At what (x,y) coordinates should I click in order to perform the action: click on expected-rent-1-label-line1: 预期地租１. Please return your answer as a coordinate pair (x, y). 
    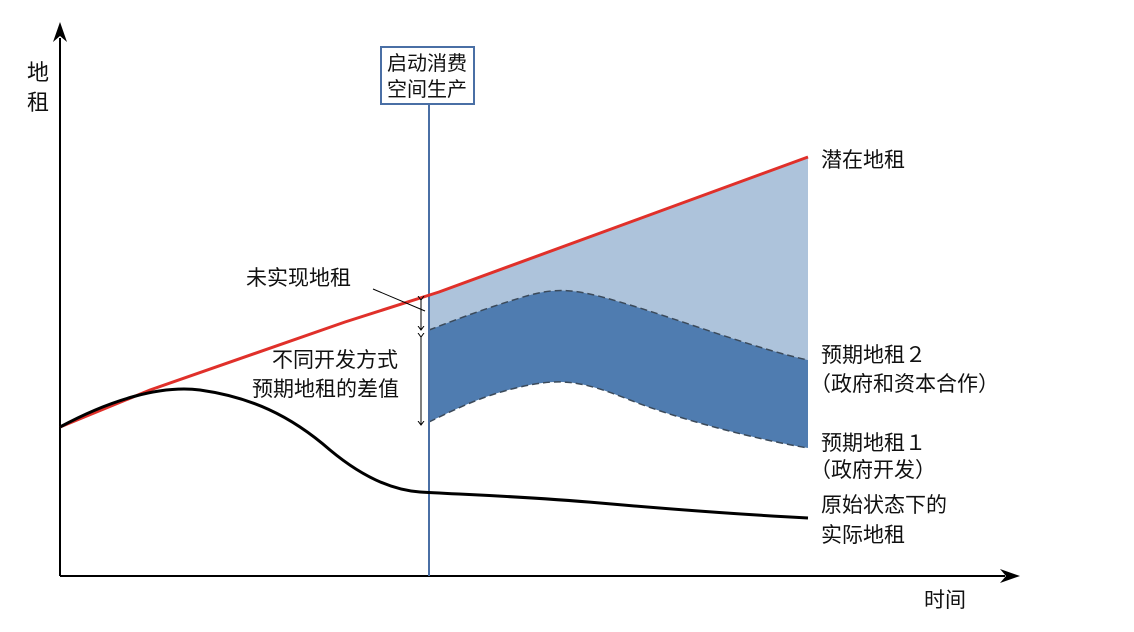
    Looking at the image, I should click on (873, 443).